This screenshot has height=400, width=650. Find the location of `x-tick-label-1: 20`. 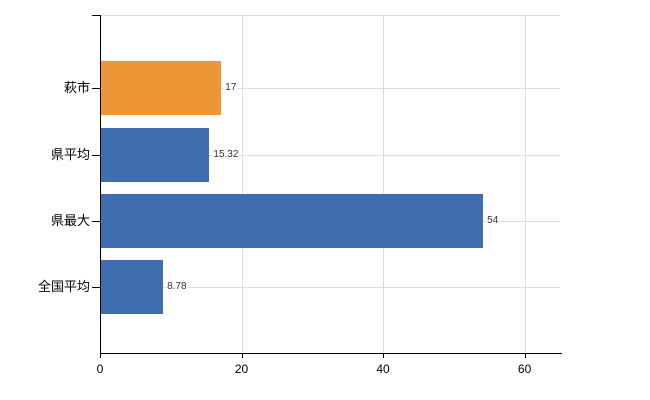

x-tick-label-1: 20 is located at coordinates (241, 369).